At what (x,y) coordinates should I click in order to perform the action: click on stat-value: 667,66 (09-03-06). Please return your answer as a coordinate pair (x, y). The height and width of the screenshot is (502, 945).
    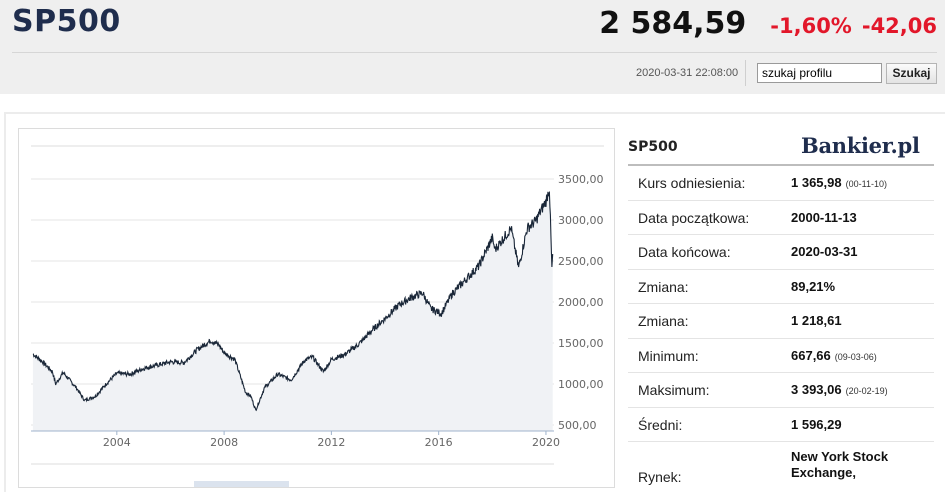
    Looking at the image, I should click on (834, 355).